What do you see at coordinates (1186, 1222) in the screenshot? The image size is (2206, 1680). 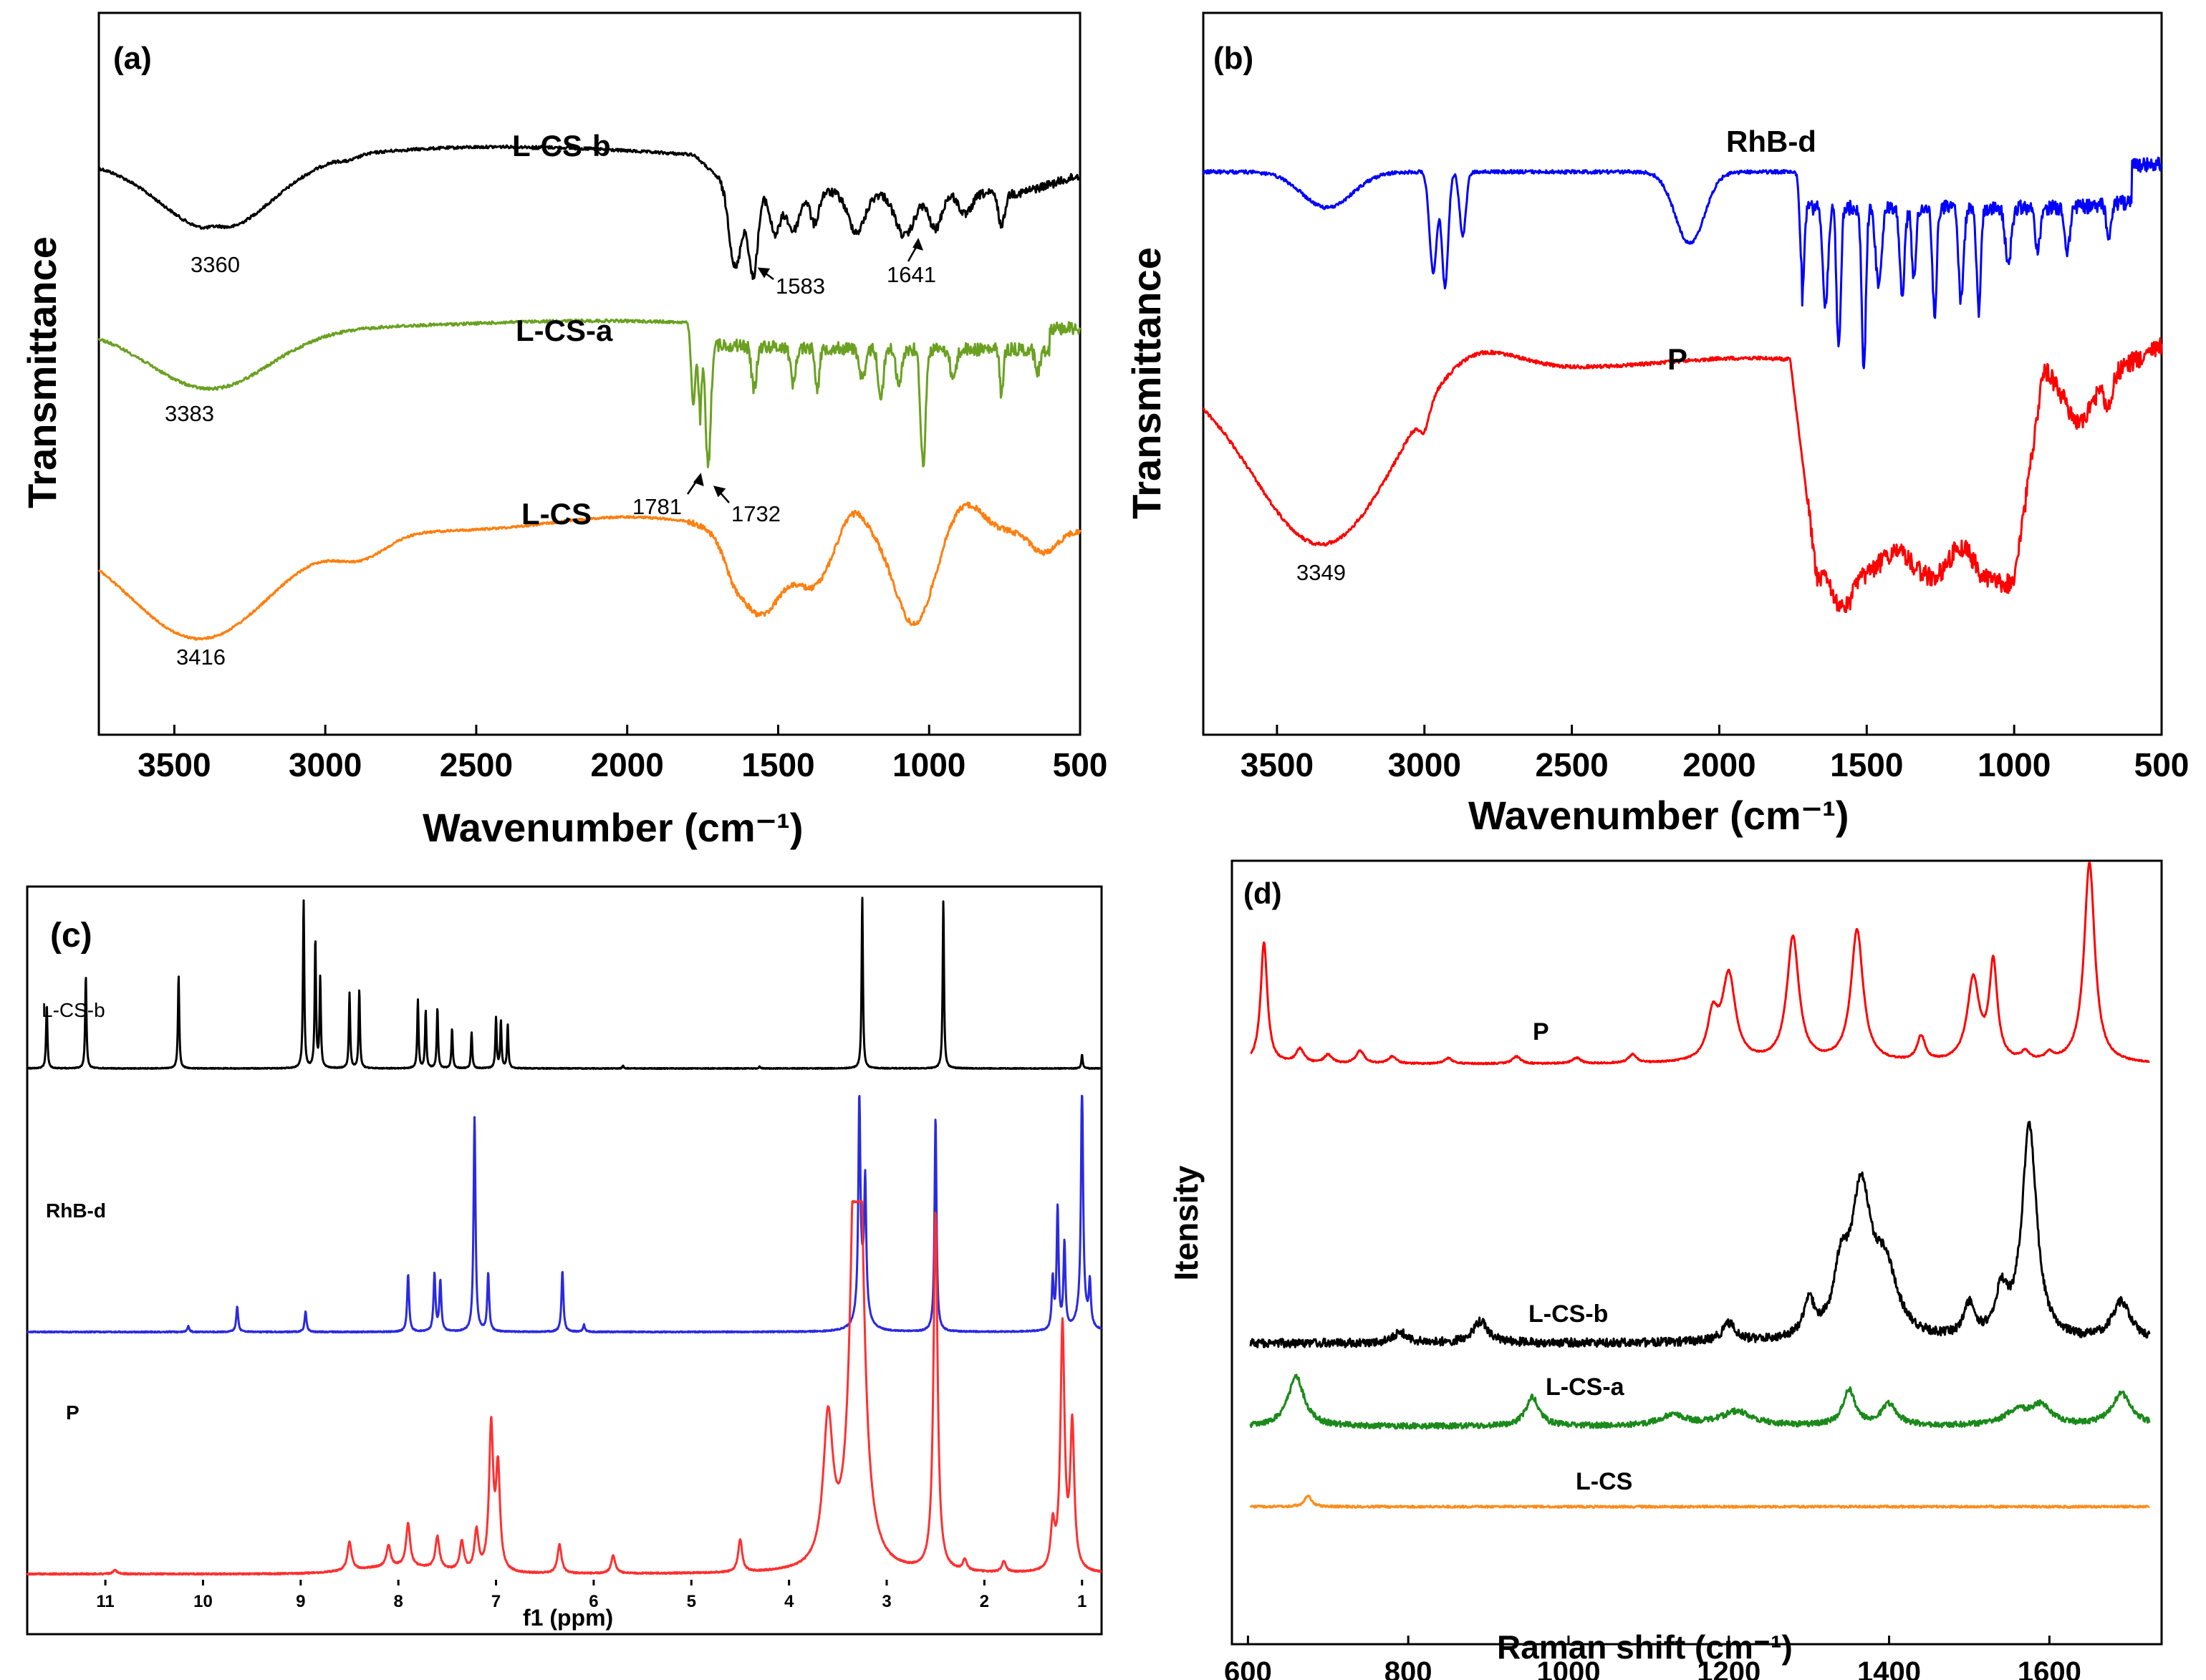 I see `panel-d-ylabel: Itensity` at bounding box center [1186, 1222].